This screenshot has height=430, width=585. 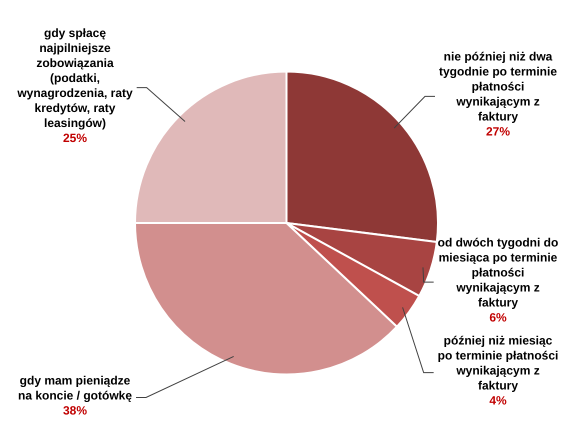 What do you see at coordinates (498, 362) in the screenshot?
I see `slice-label: później niż miesiąc po terminie płatności wynikającym z faktury` at bounding box center [498, 362].